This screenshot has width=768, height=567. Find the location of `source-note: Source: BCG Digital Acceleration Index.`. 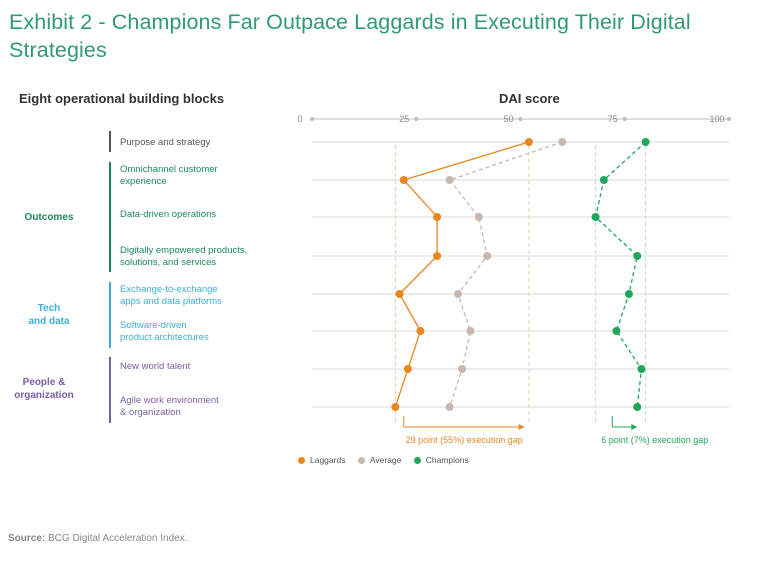

source-note: Source: BCG Digital Acceleration Index. is located at coordinates (98, 538).